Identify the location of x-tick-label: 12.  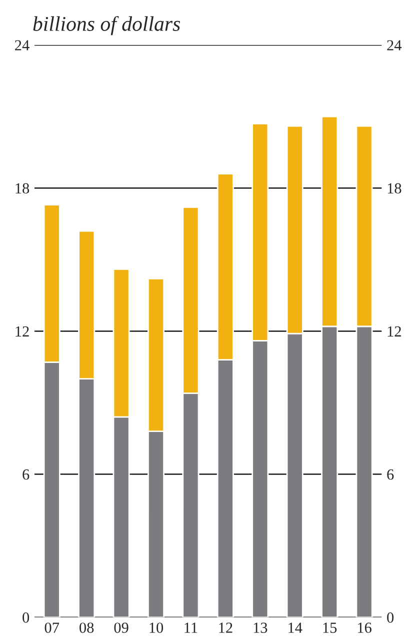
(225, 627).